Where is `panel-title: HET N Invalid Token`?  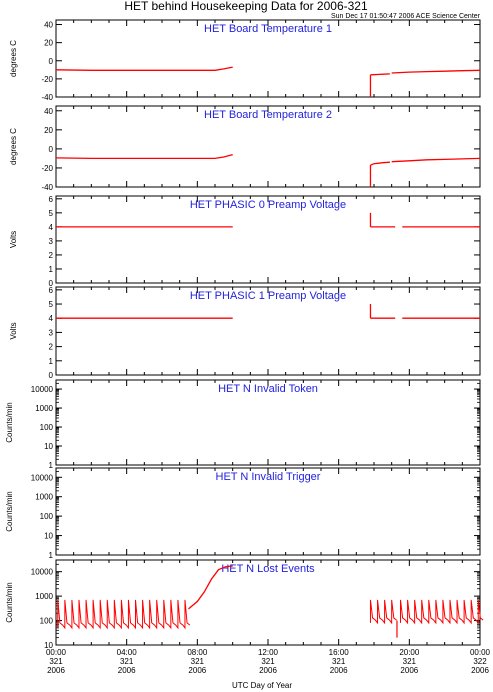 panel-title: HET N Invalid Token is located at coordinates (268, 389).